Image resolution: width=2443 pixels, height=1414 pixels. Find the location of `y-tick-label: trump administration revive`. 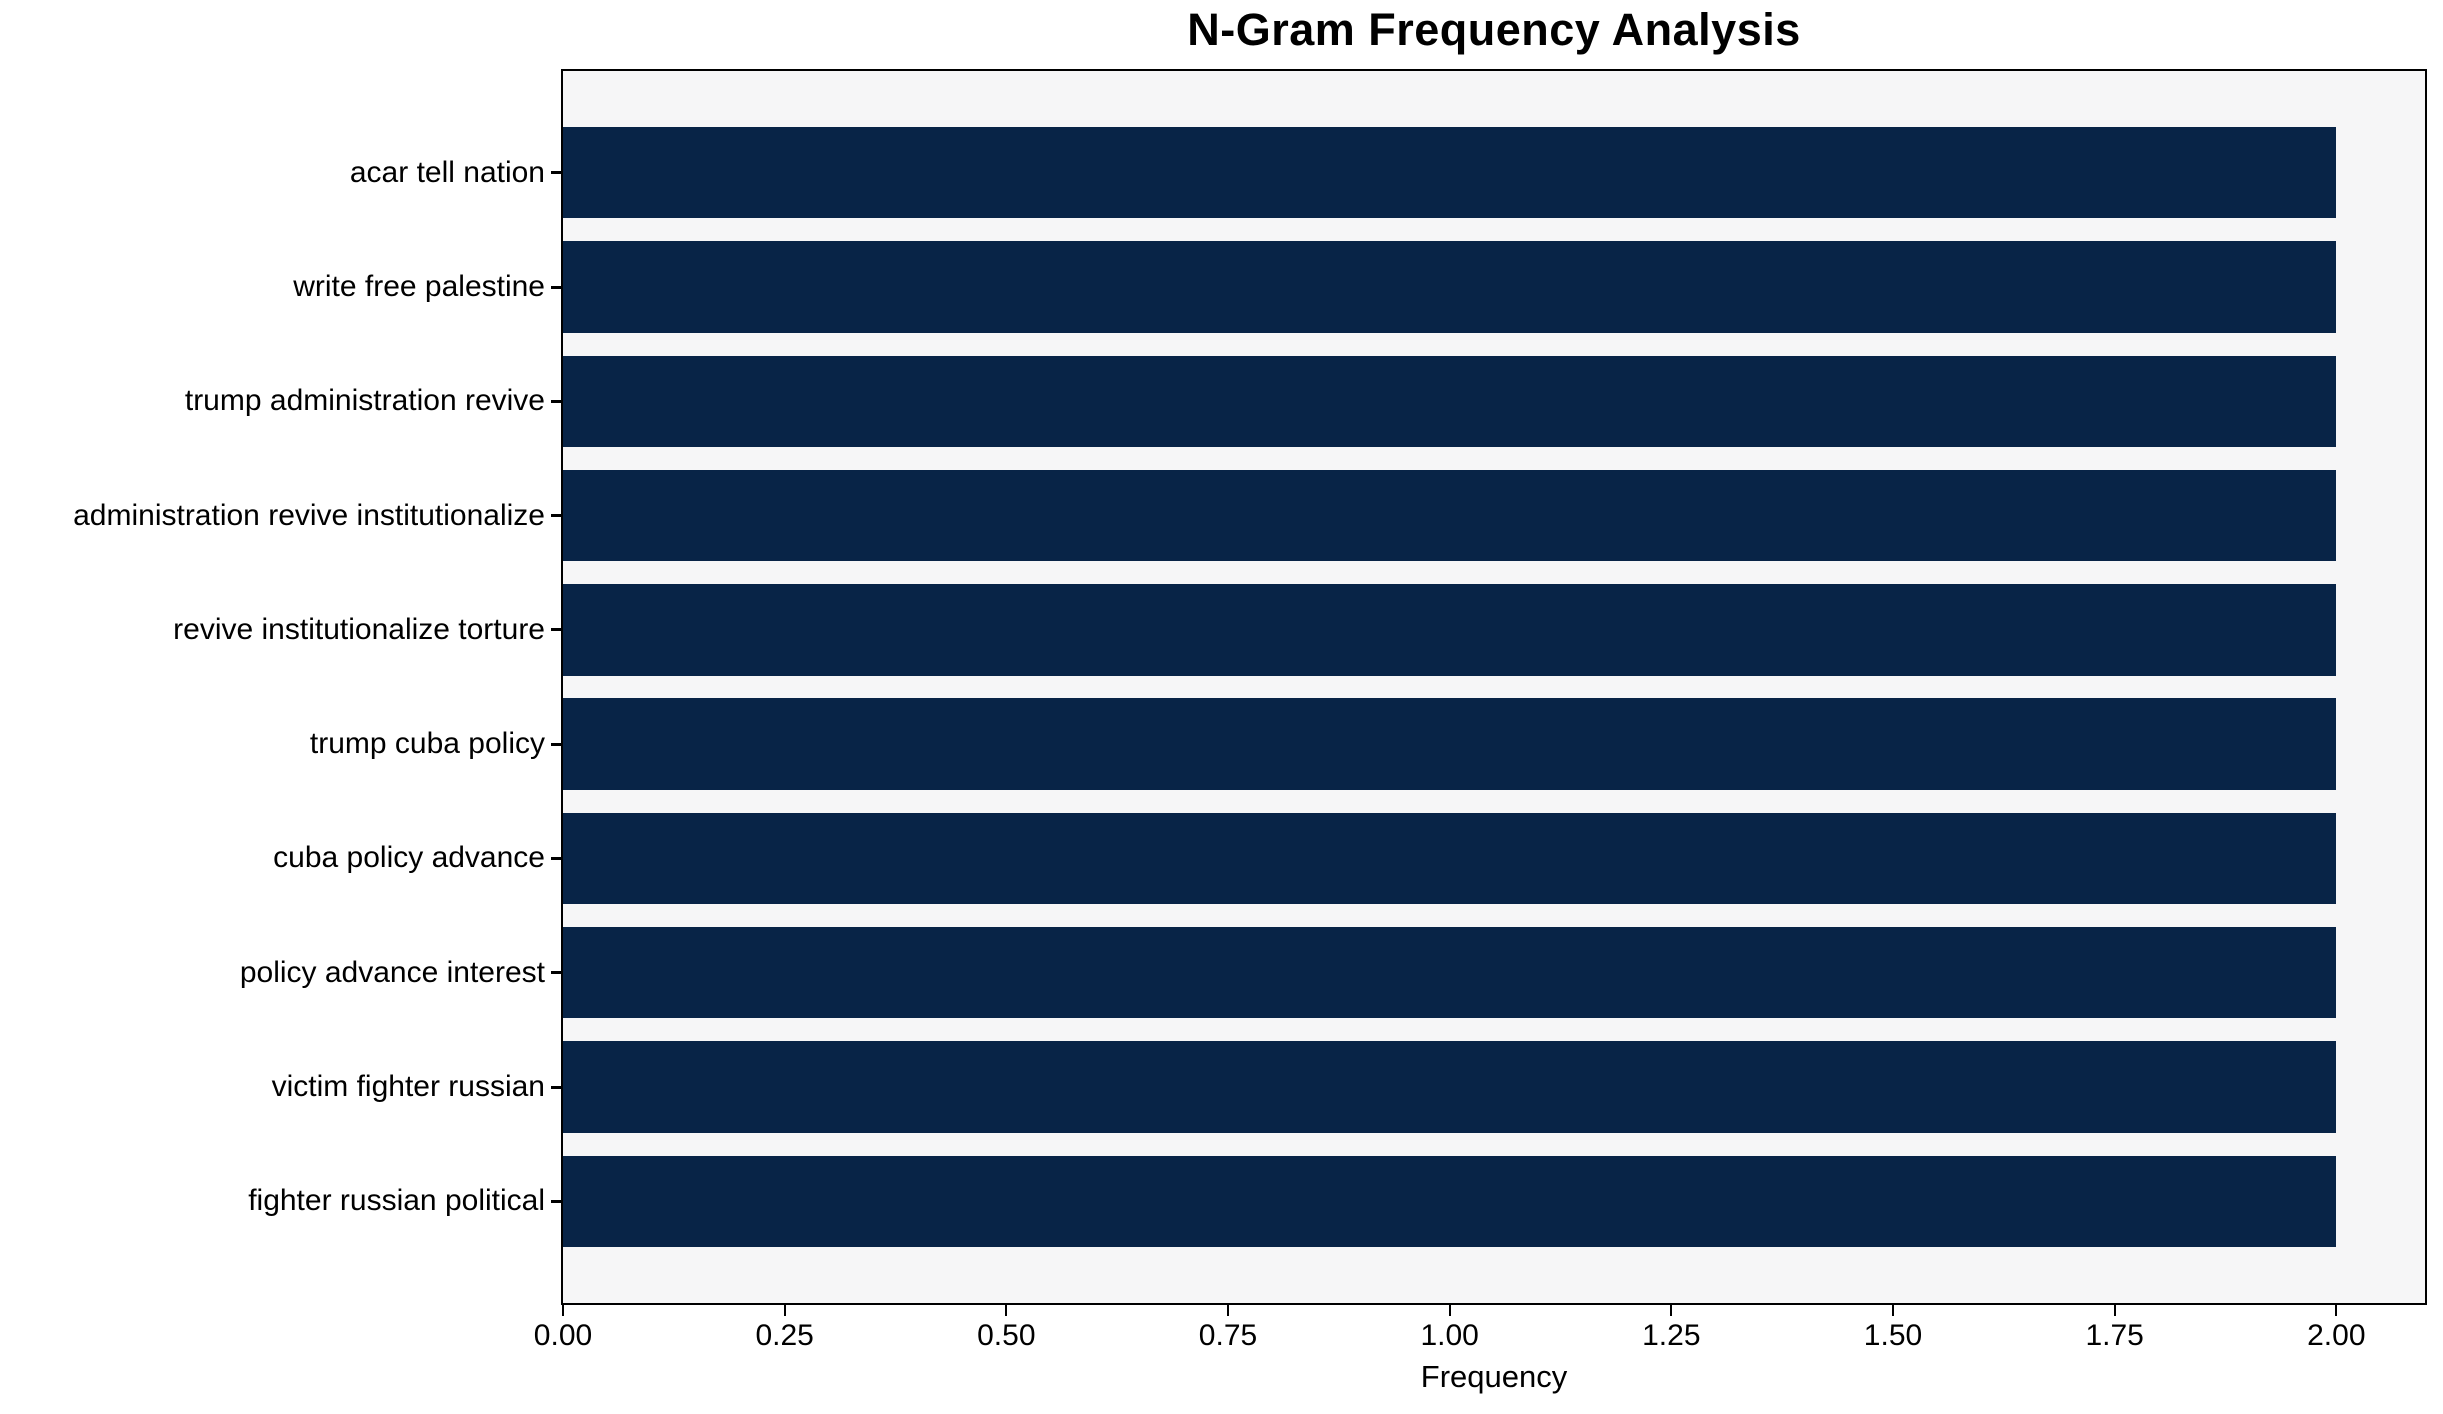

y-tick-label: trump administration revive is located at coordinates (364, 401).